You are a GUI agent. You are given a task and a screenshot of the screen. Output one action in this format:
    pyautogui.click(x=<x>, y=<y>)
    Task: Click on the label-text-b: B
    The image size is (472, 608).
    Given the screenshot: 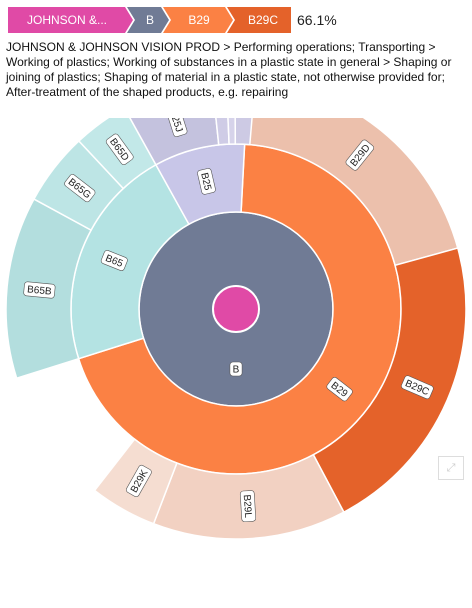 What is the action you would take?
    pyautogui.click(x=236, y=370)
    